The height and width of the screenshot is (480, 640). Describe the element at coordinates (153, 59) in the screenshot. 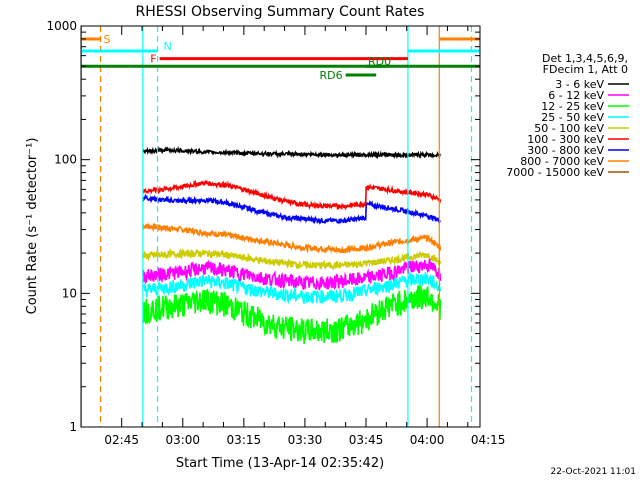

I see `flag-label: F` at that location.